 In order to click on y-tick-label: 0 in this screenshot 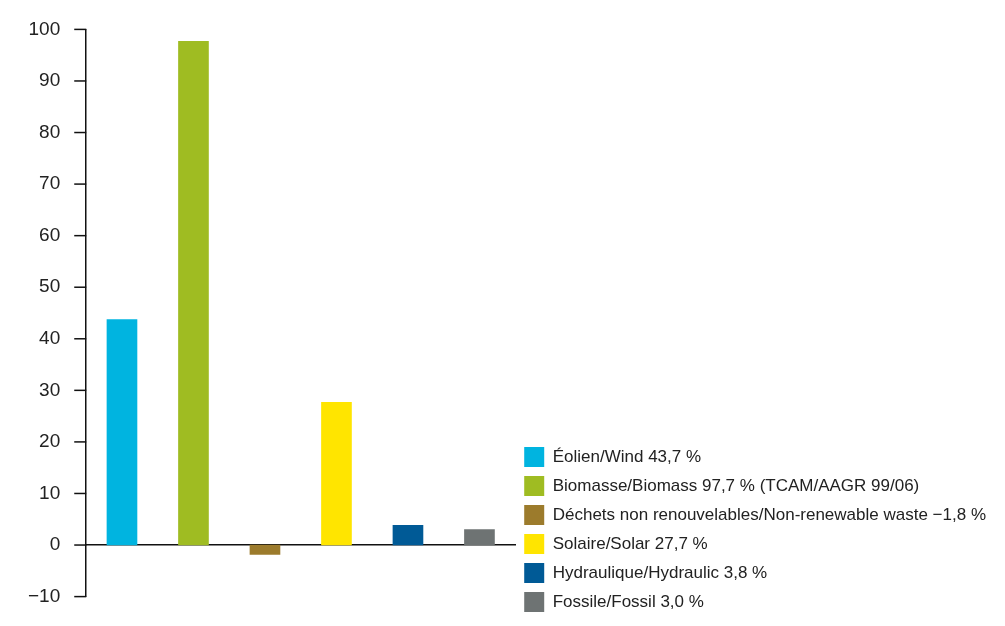, I will do `click(55, 544)`.